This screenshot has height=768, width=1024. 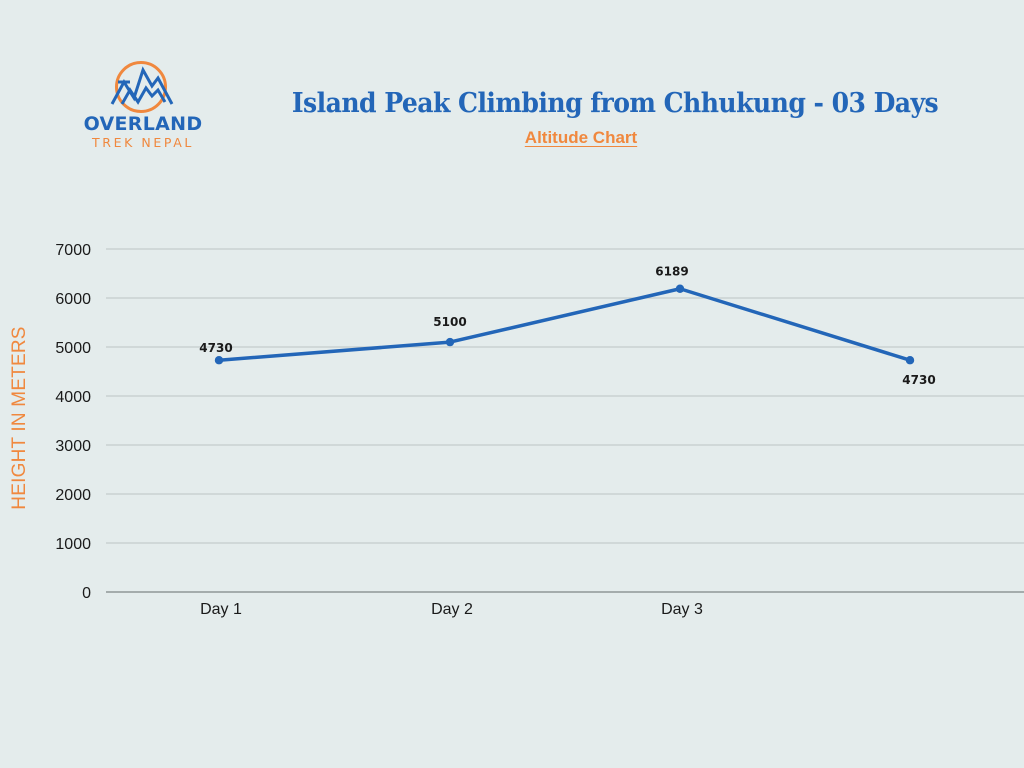 I want to click on brand-name: OVERLAND, so click(x=143, y=124).